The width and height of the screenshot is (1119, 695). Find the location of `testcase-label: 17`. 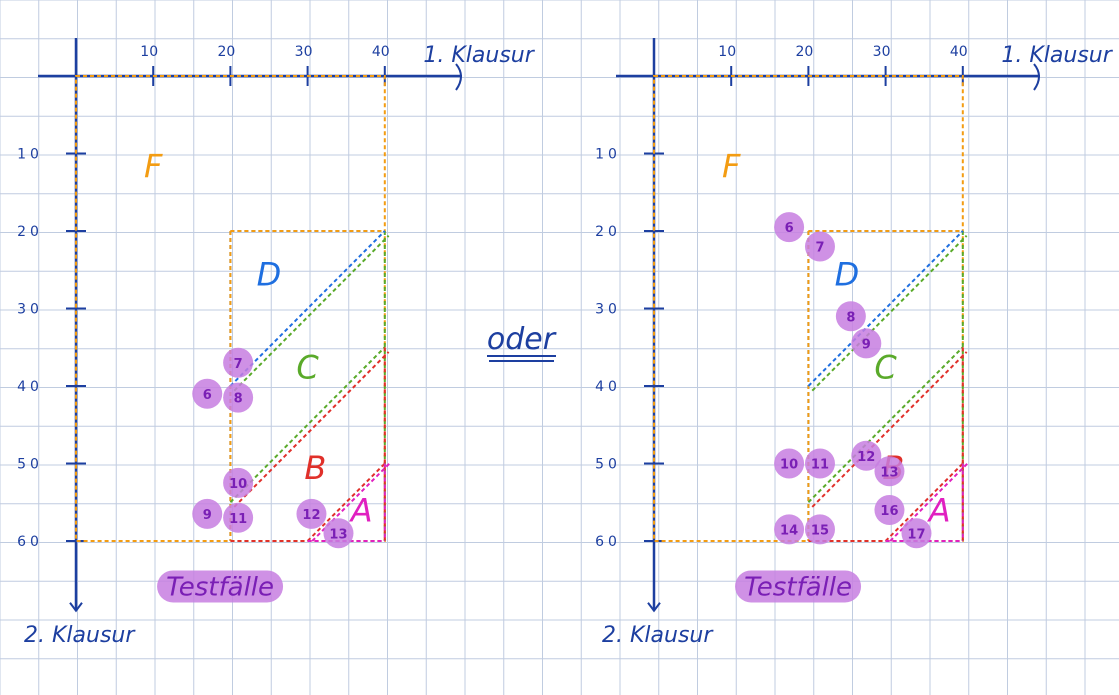

testcase-label: 17 is located at coordinates (916, 534).